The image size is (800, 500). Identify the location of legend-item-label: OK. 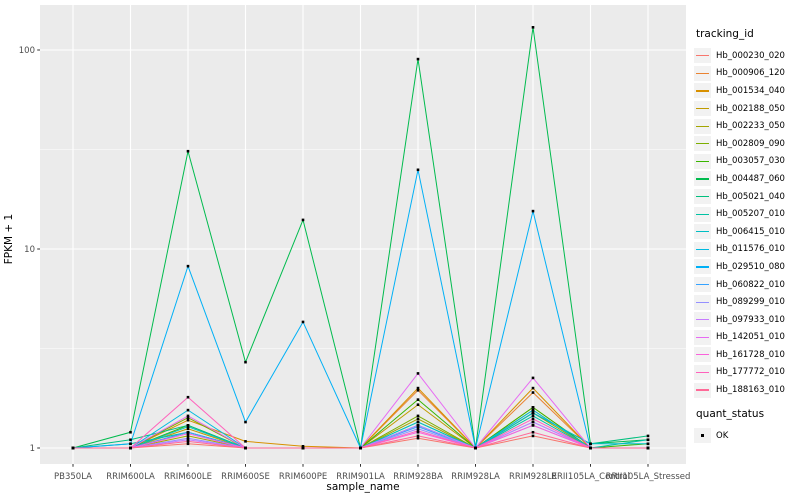
(722, 435).